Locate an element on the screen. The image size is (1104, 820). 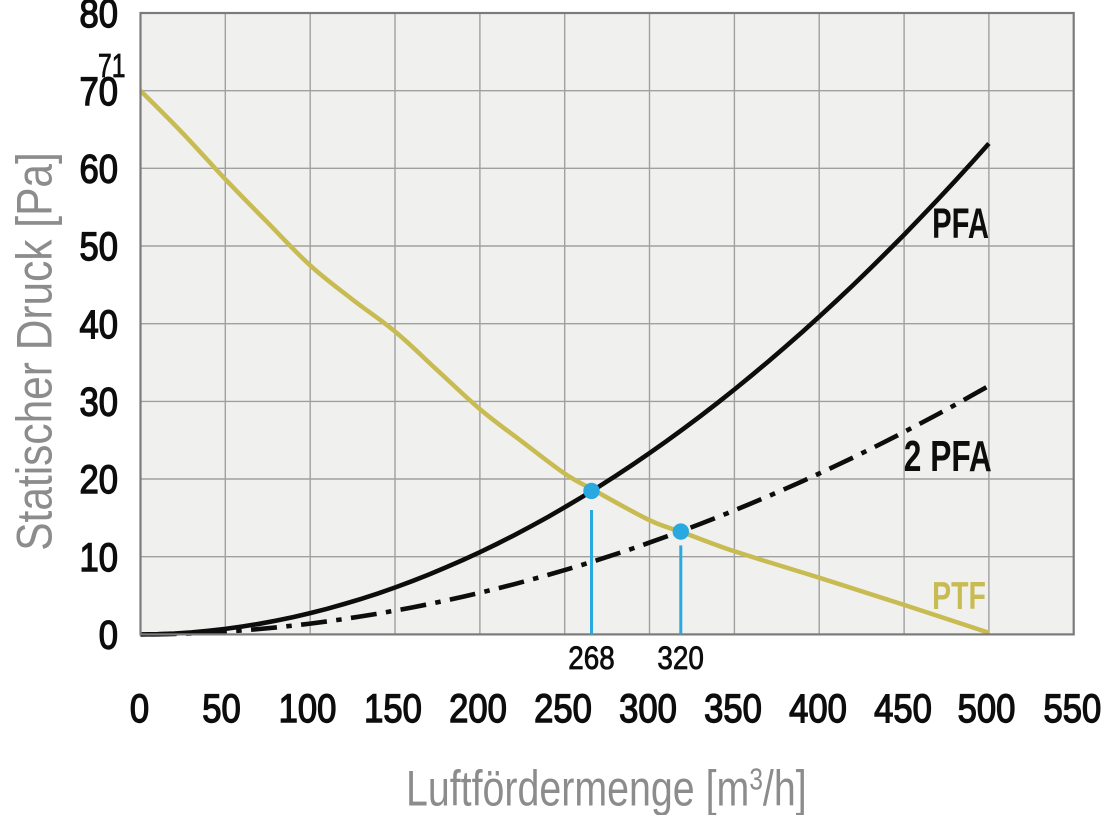
svg-text: 300 is located at coordinates (648, 707).